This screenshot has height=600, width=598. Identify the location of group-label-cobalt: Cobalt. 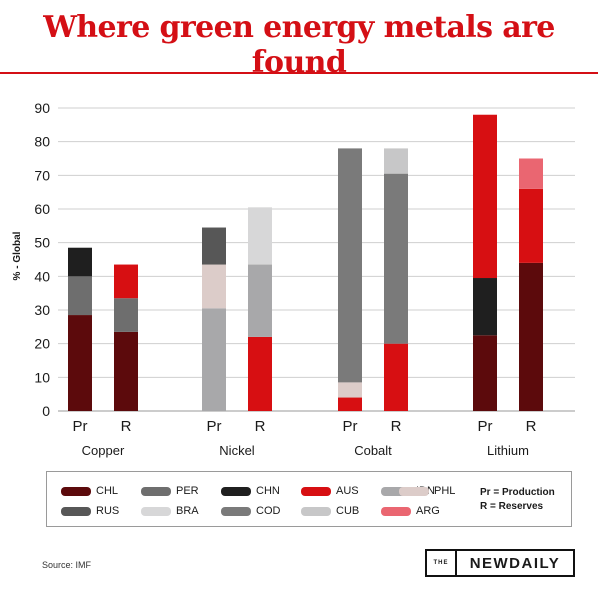
(373, 450).